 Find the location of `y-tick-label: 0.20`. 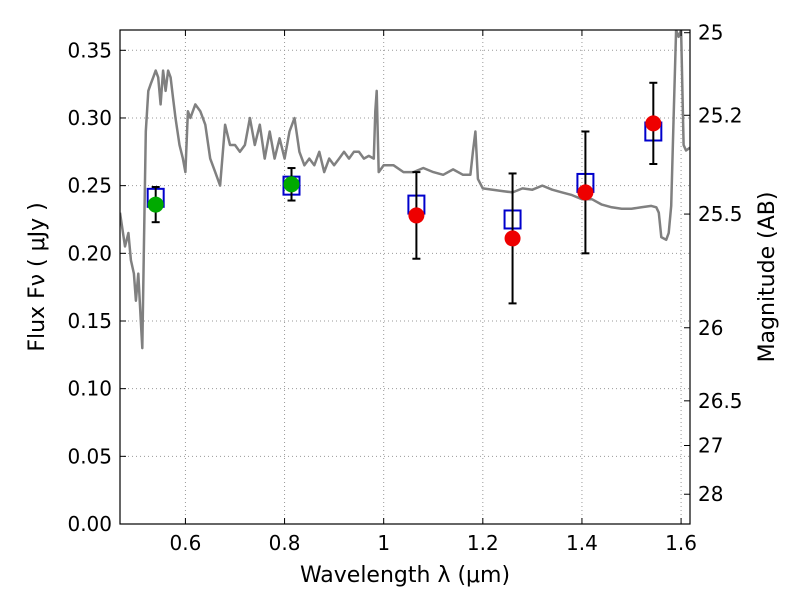

y-tick-label: 0.20 is located at coordinates (89, 253).